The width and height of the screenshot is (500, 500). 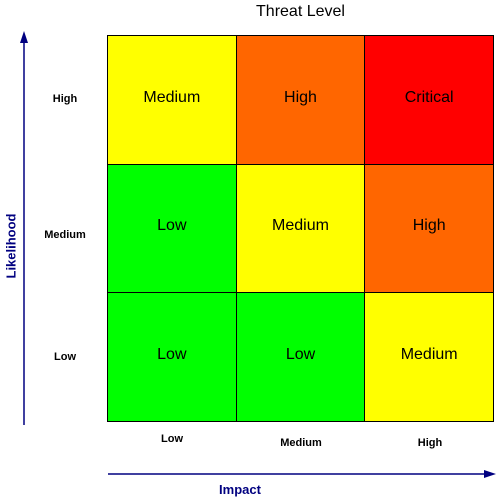 What do you see at coordinates (172, 357) in the screenshot?
I see `cell-low-low: Low` at bounding box center [172, 357].